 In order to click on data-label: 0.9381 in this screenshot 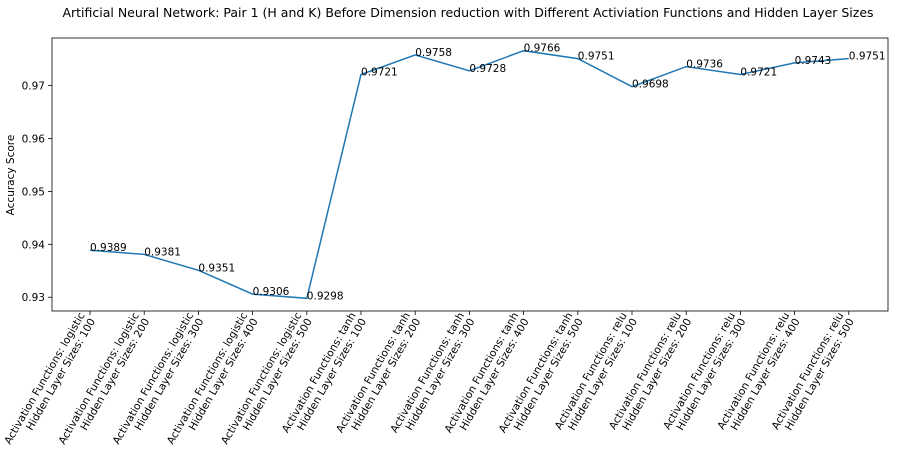, I will do `click(162, 252)`.